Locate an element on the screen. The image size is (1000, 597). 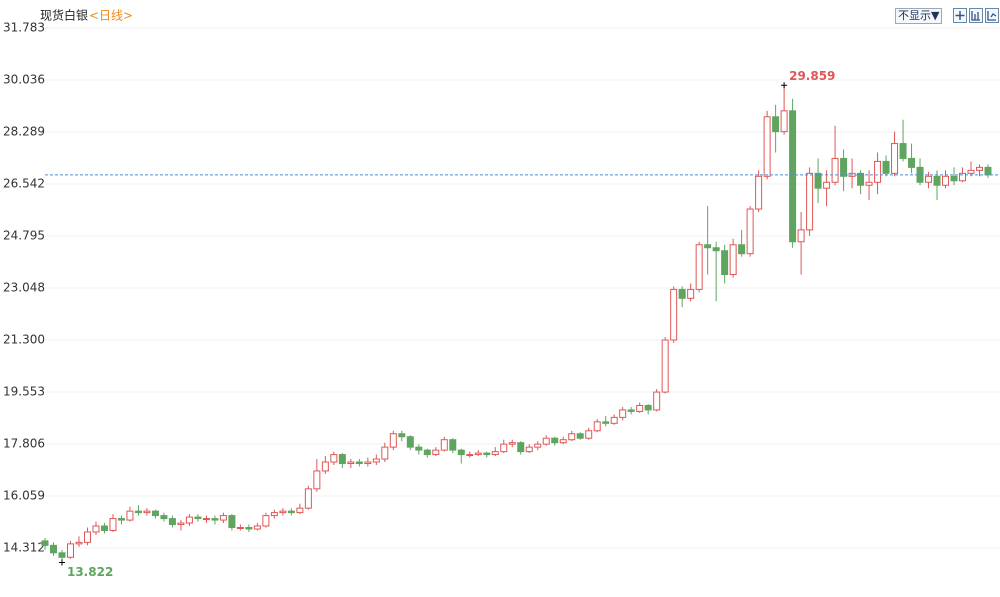
min-marker is located at coordinates (61, 562).